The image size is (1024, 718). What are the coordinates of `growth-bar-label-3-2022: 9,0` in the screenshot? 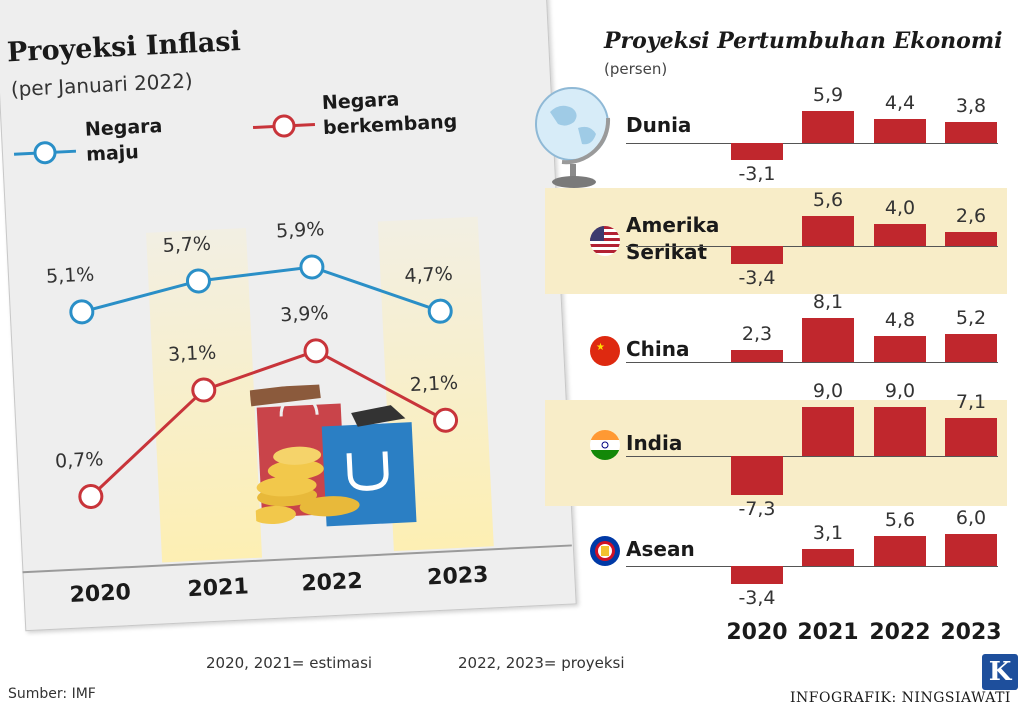 It's located at (900, 391).